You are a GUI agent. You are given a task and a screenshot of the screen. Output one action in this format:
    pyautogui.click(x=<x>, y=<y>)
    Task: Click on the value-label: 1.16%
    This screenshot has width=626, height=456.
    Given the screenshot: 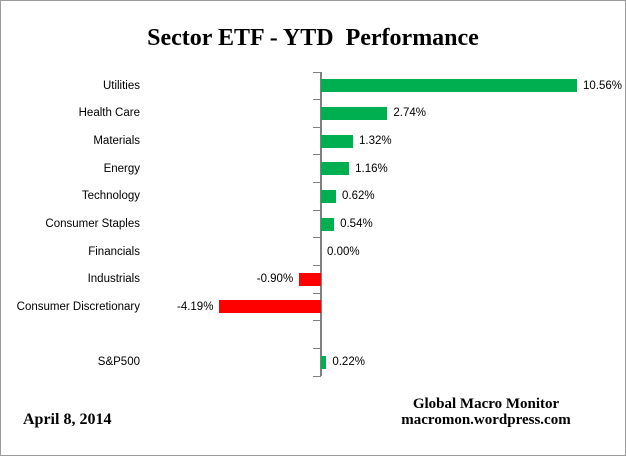 What is the action you would take?
    pyautogui.click(x=371, y=168)
    